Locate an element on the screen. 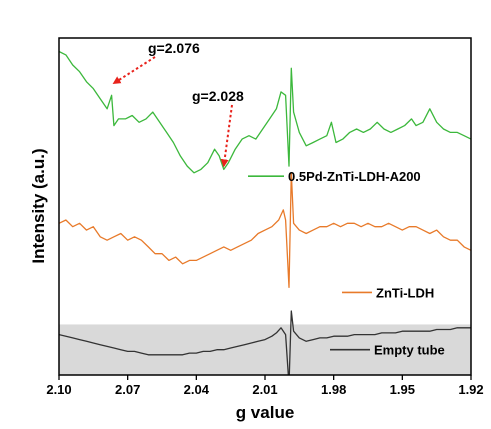  x-tick-label: 2.01 is located at coordinates (264, 389).